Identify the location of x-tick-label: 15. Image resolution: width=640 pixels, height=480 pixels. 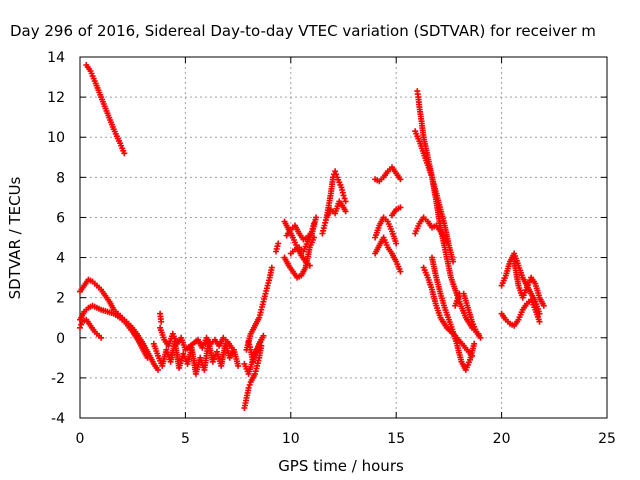
(396, 439).